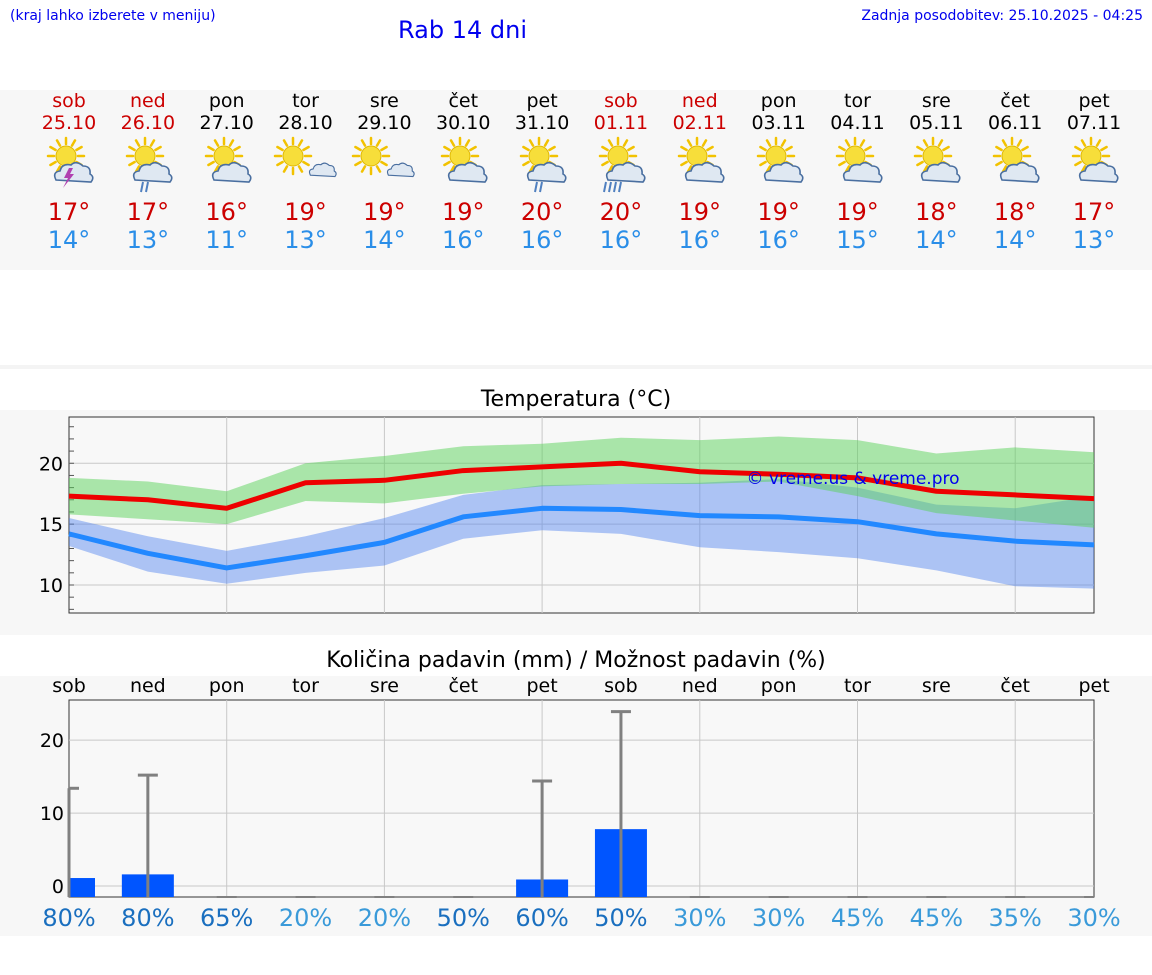 The image size is (1152, 975). Describe the element at coordinates (778, 123) in the screenshot. I see `day-date: 03.11` at that location.